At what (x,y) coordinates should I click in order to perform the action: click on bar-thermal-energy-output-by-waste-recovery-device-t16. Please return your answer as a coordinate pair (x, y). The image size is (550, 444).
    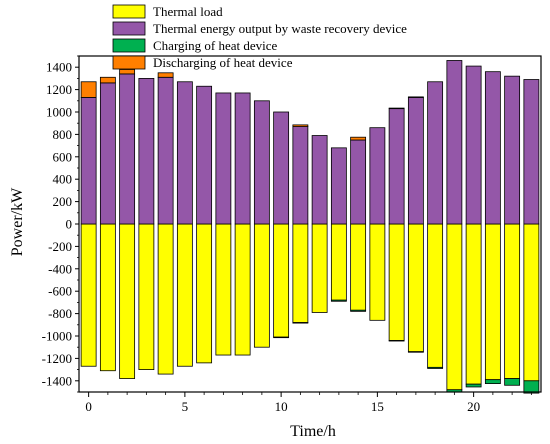
    Looking at the image, I should click on (396, 166).